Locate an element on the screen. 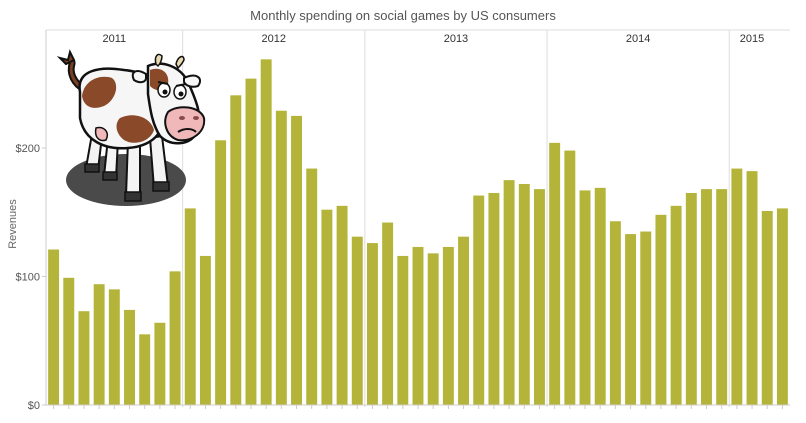 The image size is (806, 423). year-label: 2012 is located at coordinates (274, 39).